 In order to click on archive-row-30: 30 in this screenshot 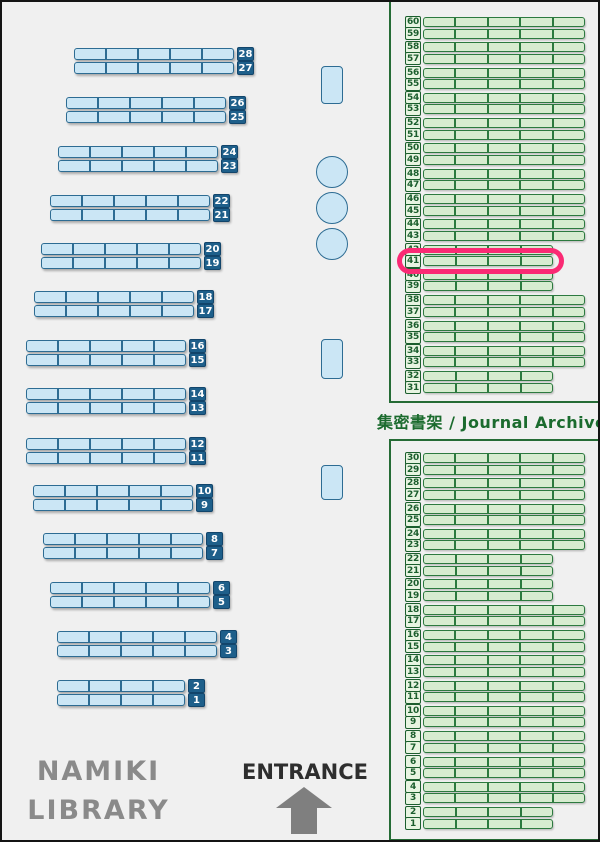, I will do `click(502, 458)`.